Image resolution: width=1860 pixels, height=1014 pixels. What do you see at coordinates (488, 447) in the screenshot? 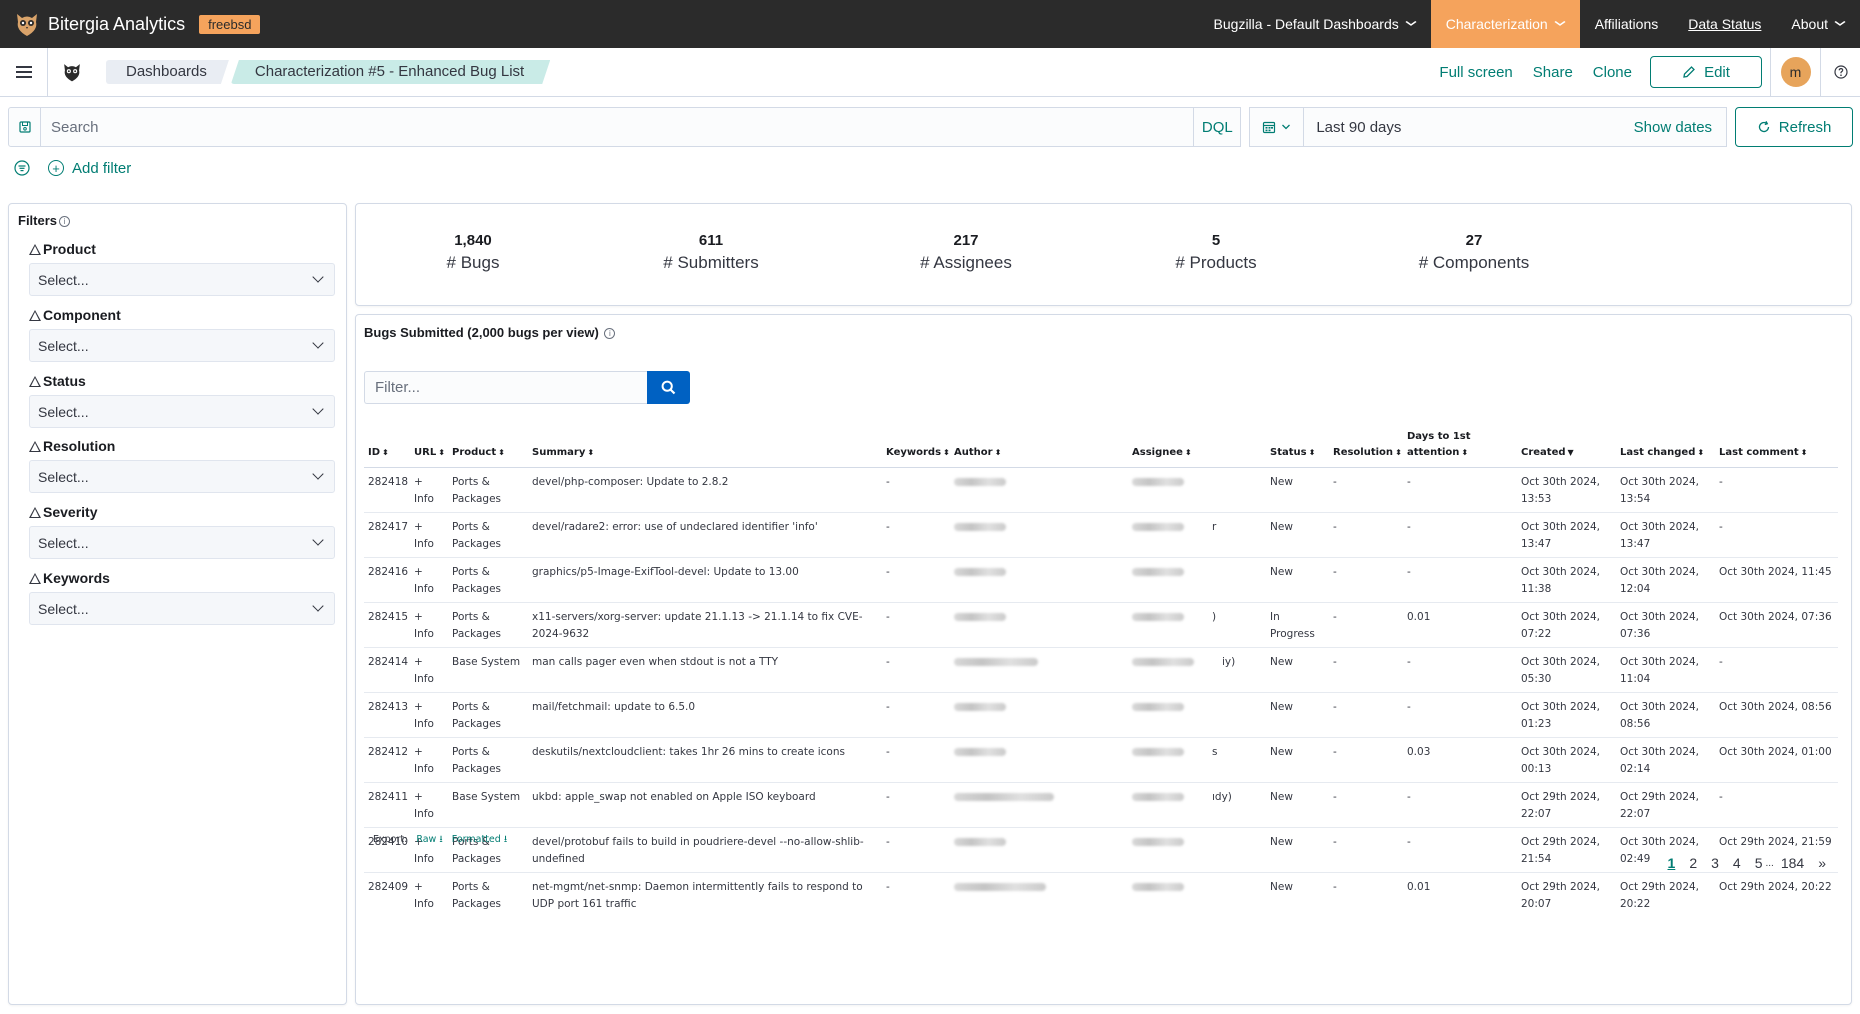
I see `column-product: Product ⬍` at bounding box center [488, 447].